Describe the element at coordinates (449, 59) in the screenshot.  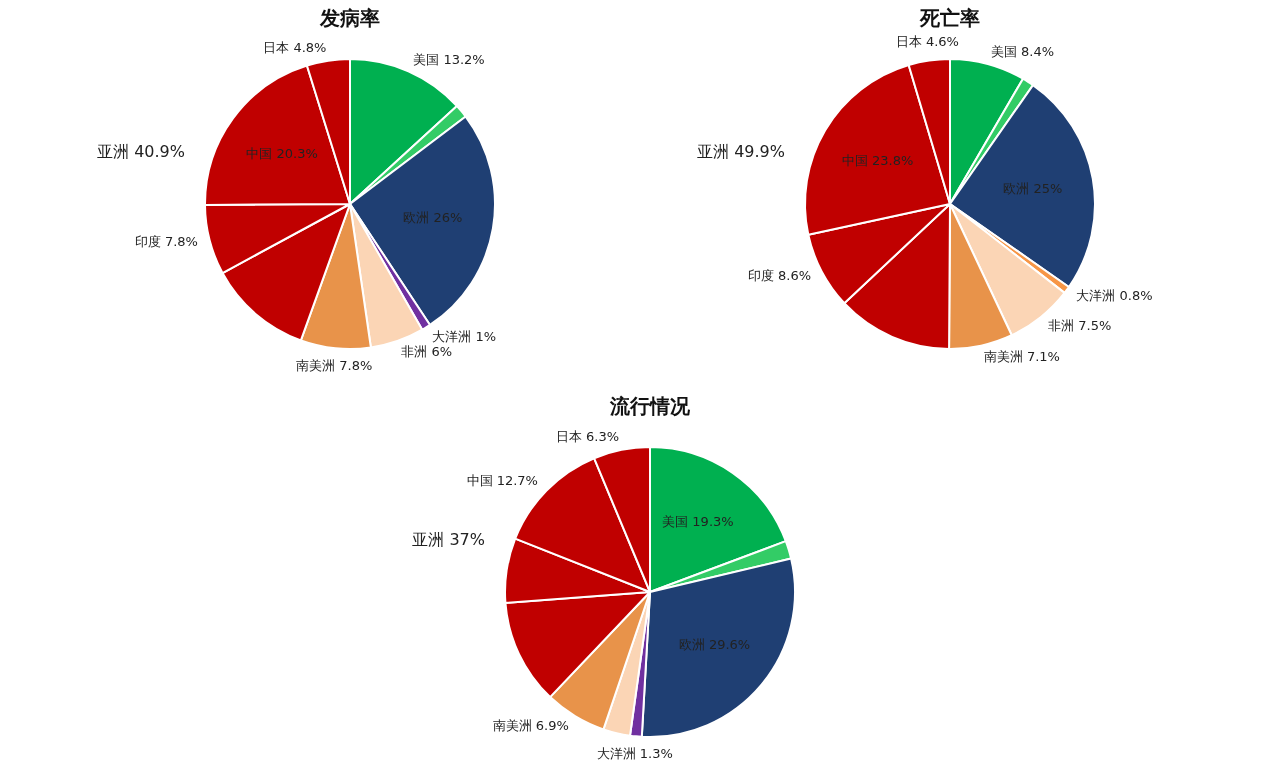
I see `slice-label: 美国 13.2%` at that location.